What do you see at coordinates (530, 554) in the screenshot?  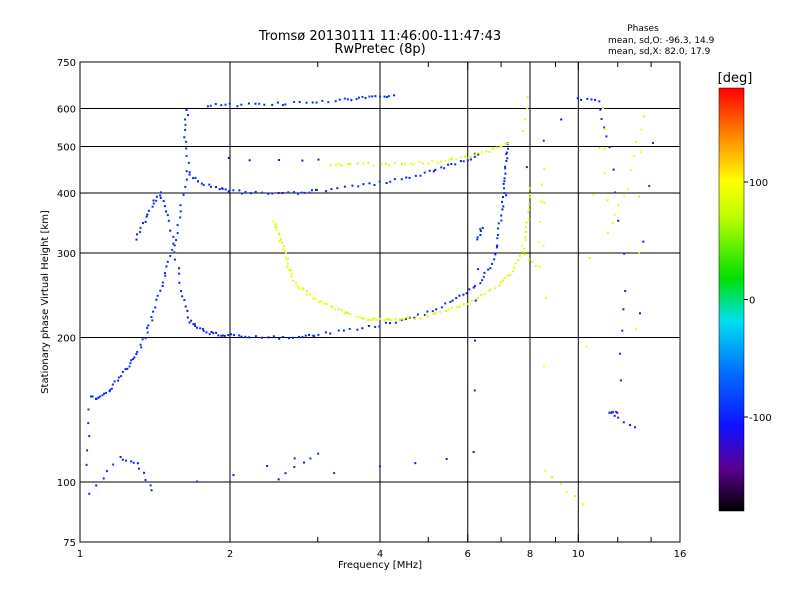 I see `x-tick-label: 8` at bounding box center [530, 554].